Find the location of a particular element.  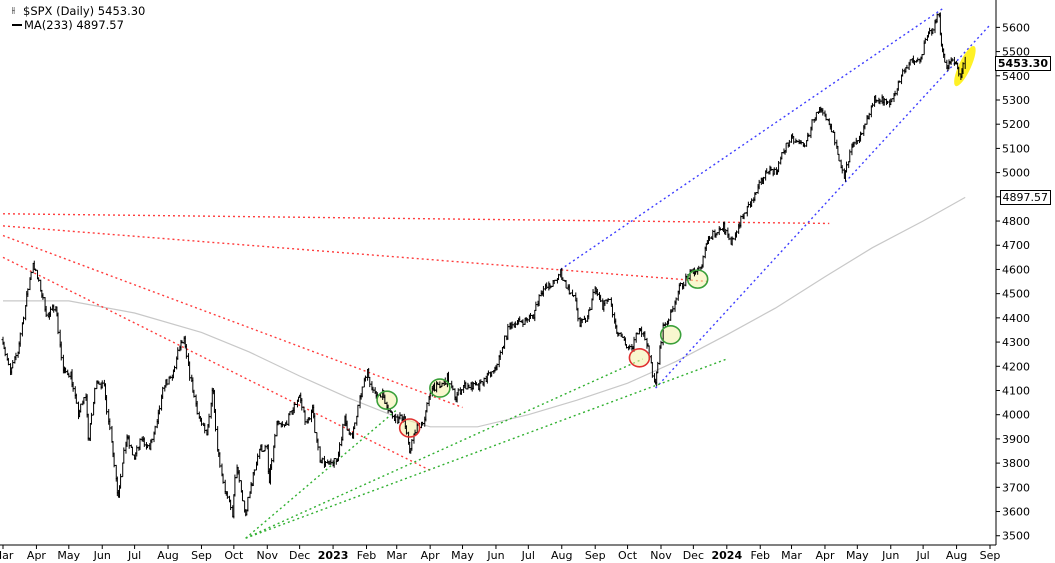

legend-ticker: $SPX (Daily) 5453.30 is located at coordinates (84, 11).